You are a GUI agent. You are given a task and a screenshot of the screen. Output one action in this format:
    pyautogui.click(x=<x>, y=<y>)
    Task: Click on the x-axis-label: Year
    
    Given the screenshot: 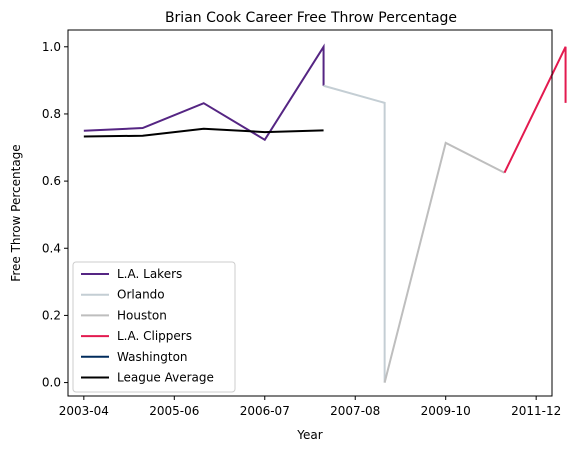 What is the action you would take?
    pyautogui.click(x=309, y=435)
    